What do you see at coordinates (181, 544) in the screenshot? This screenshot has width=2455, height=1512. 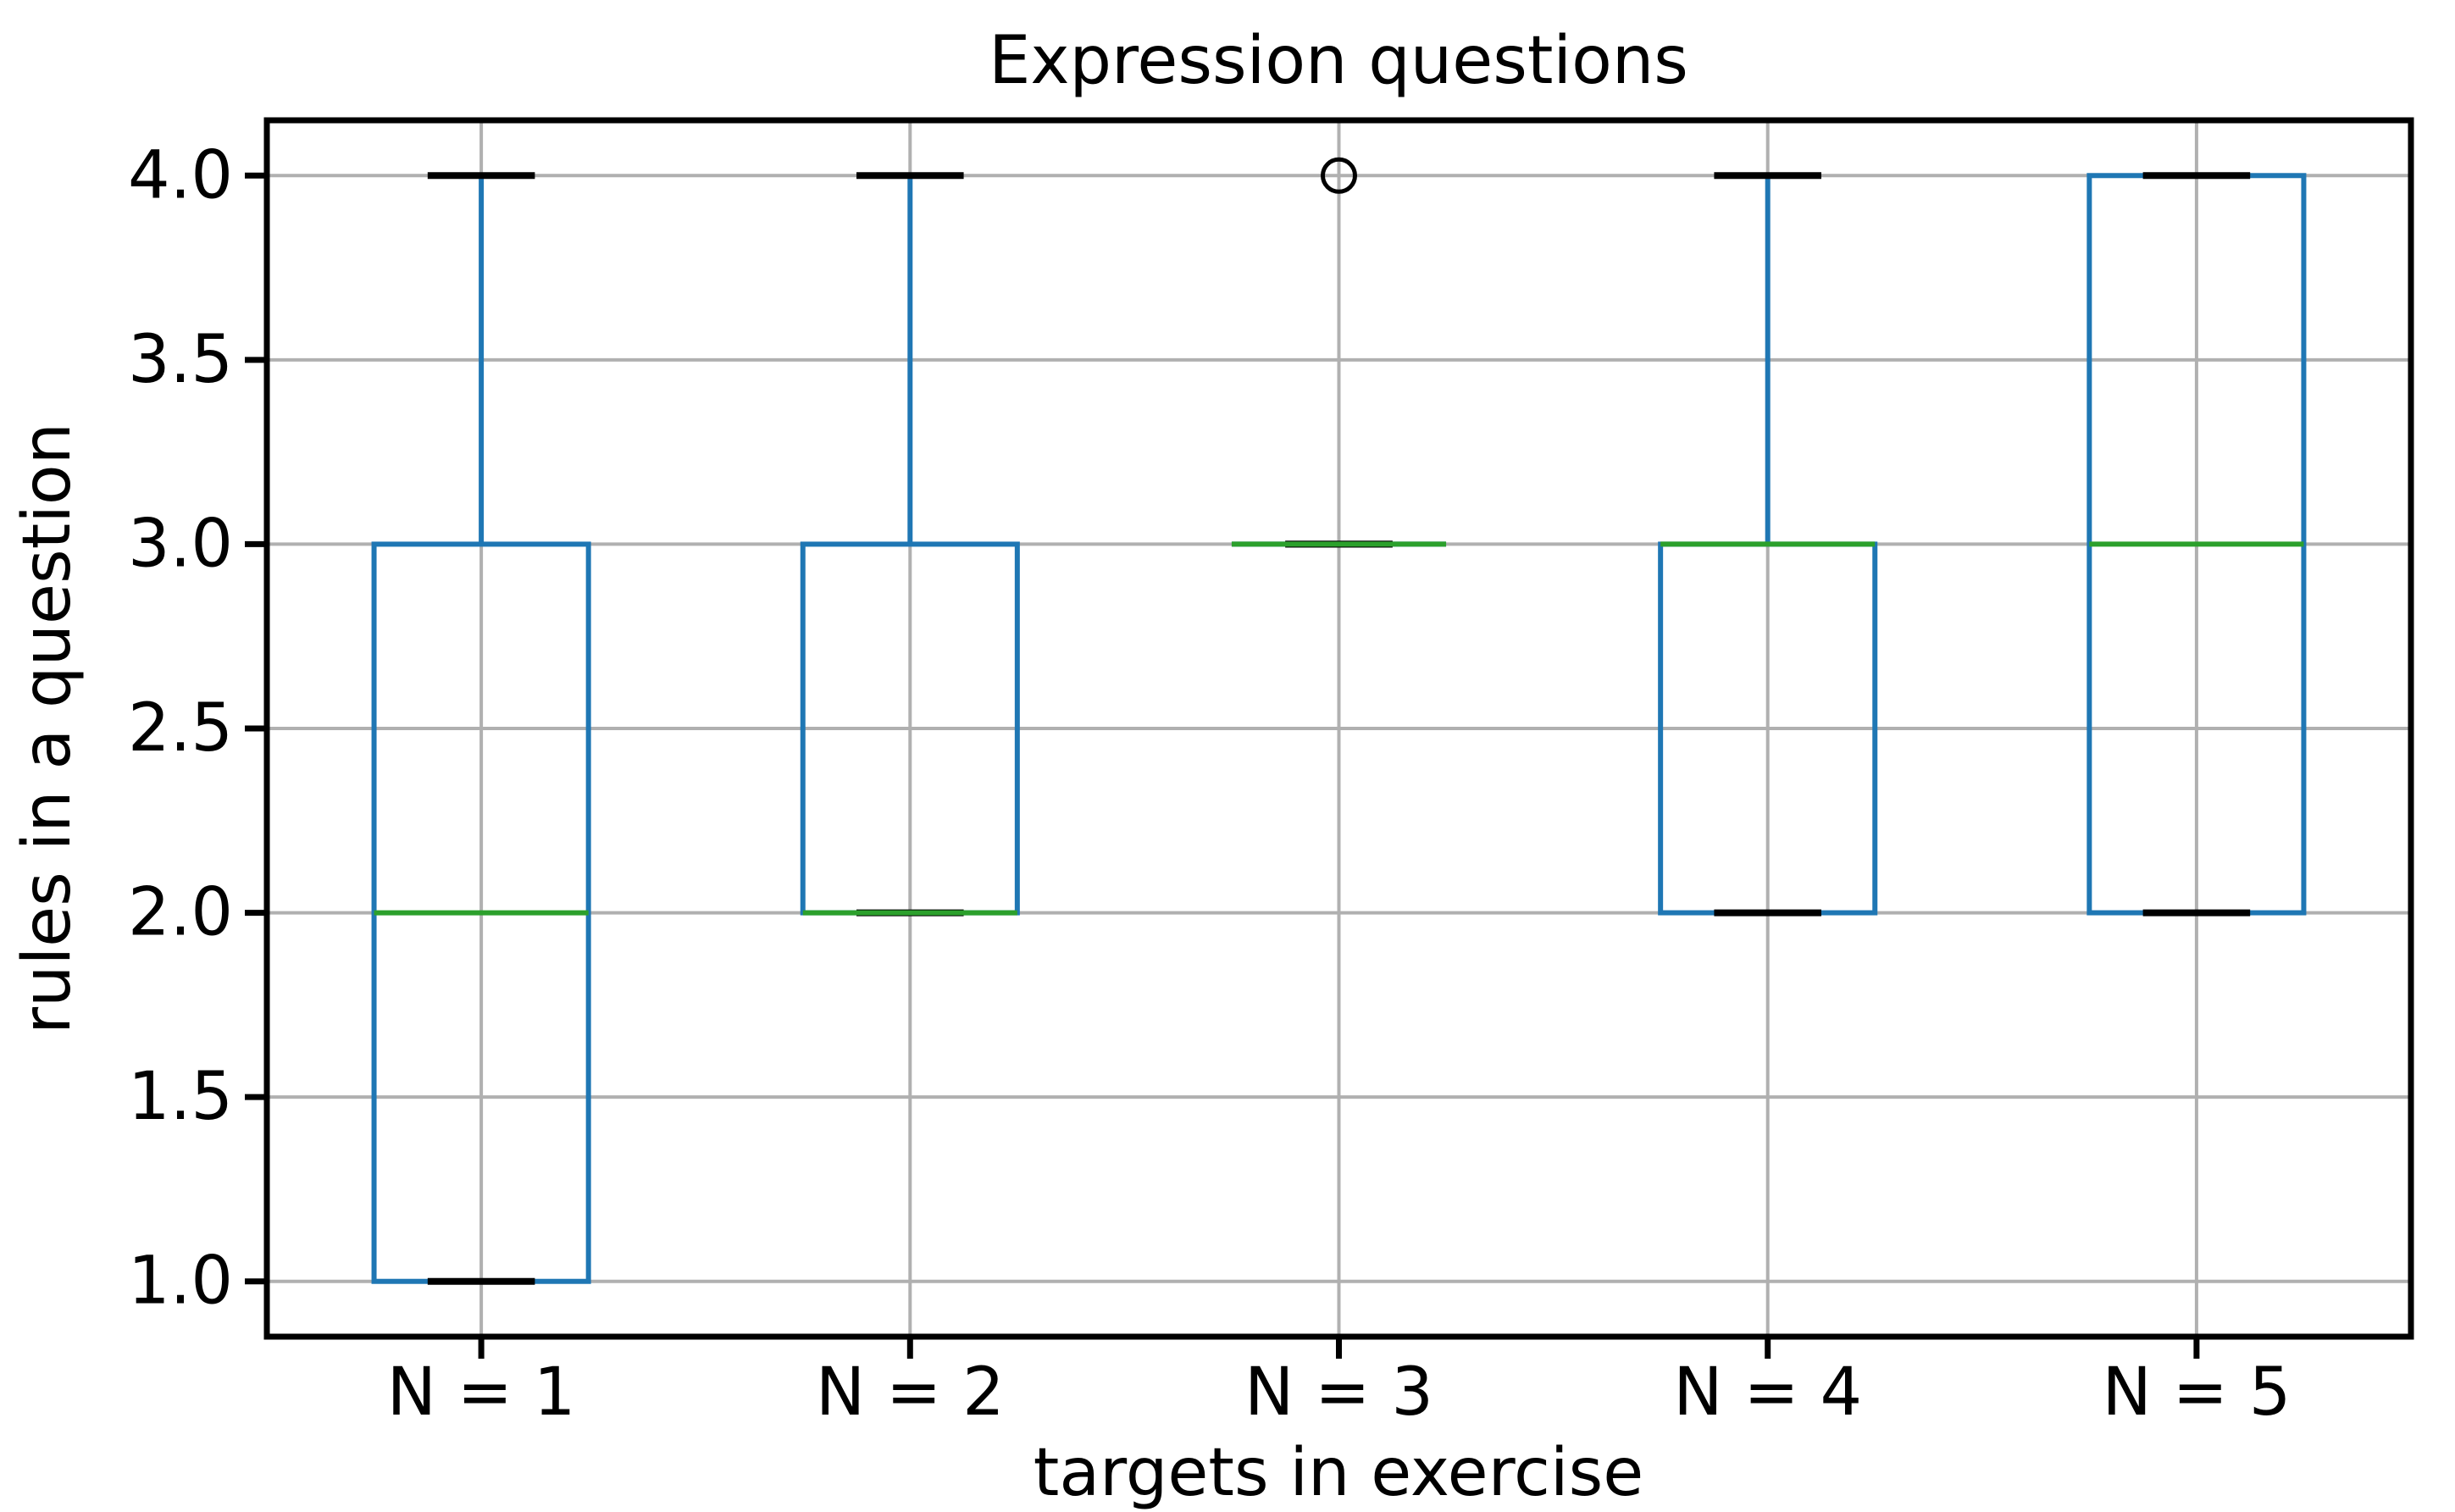 I see `y-tick-label: 3.0` at bounding box center [181, 544].